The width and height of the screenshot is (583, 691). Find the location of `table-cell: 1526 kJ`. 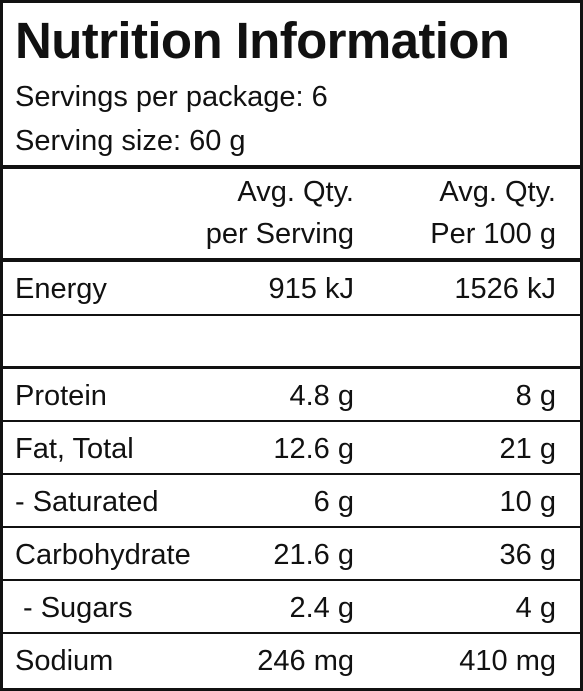

table-cell: 1526 kJ is located at coordinates (505, 289).